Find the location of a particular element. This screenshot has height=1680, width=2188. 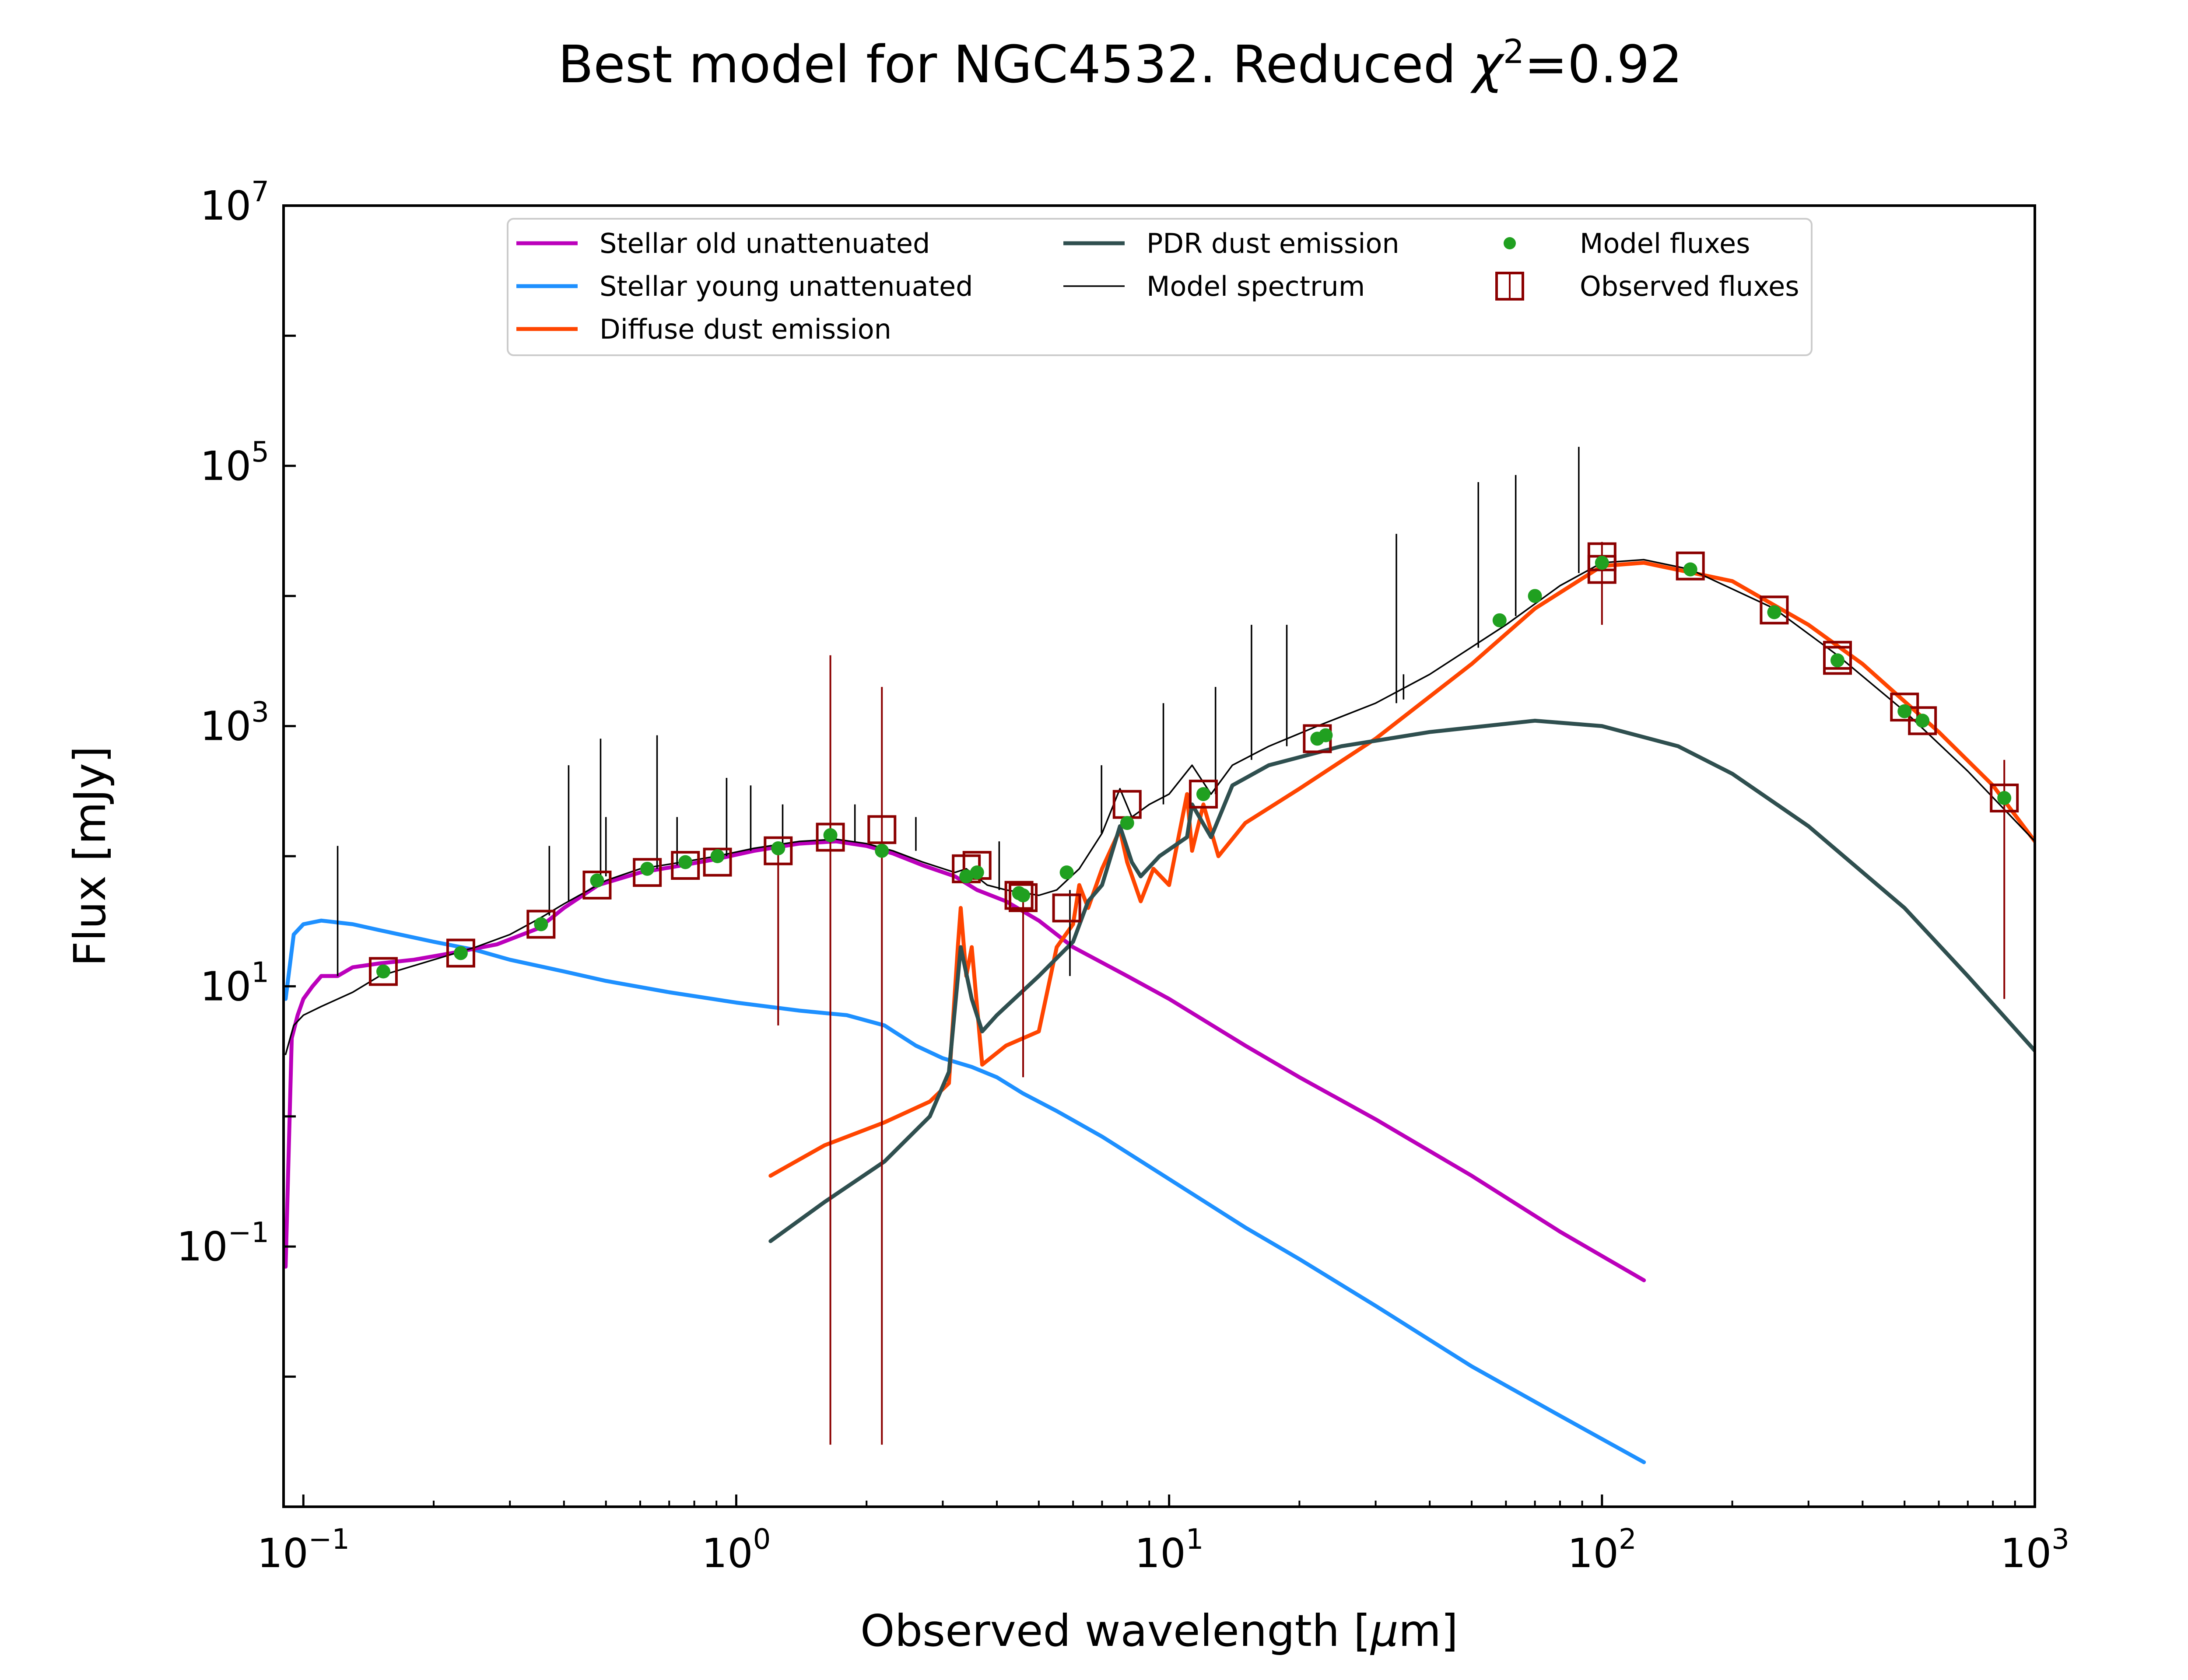

legend-item-young: Stellar young unattenuated is located at coordinates (744, 286).